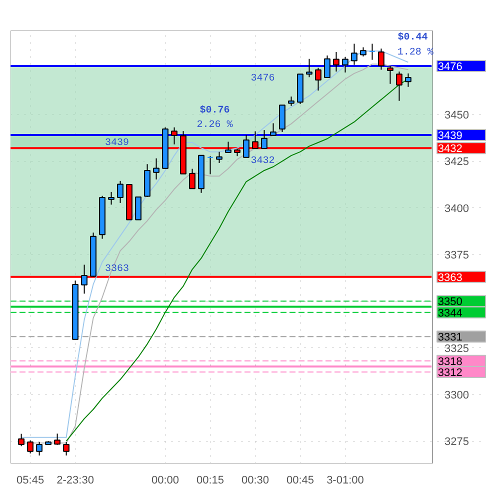  Describe the element at coordinates (345, 480) in the screenshot. I see `x-tick-label: 3-01:00` at that location.